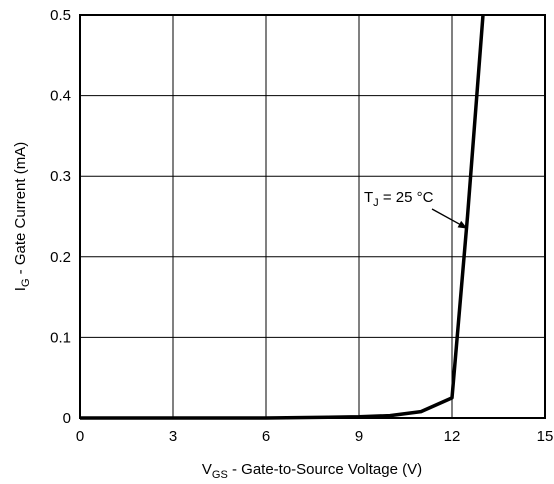 This screenshot has width=554, height=484. What do you see at coordinates (60, 337) in the screenshot?
I see `y-tick-label: 0.1` at bounding box center [60, 337].